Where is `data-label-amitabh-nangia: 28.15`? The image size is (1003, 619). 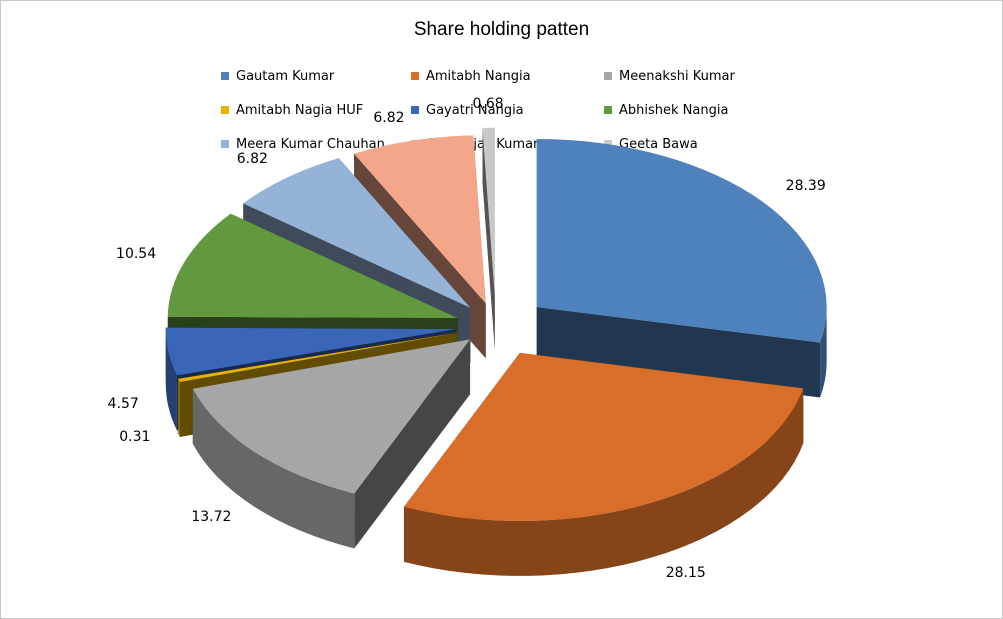
data-label-amitabh-nangia: 28.15 is located at coordinates (685, 573).